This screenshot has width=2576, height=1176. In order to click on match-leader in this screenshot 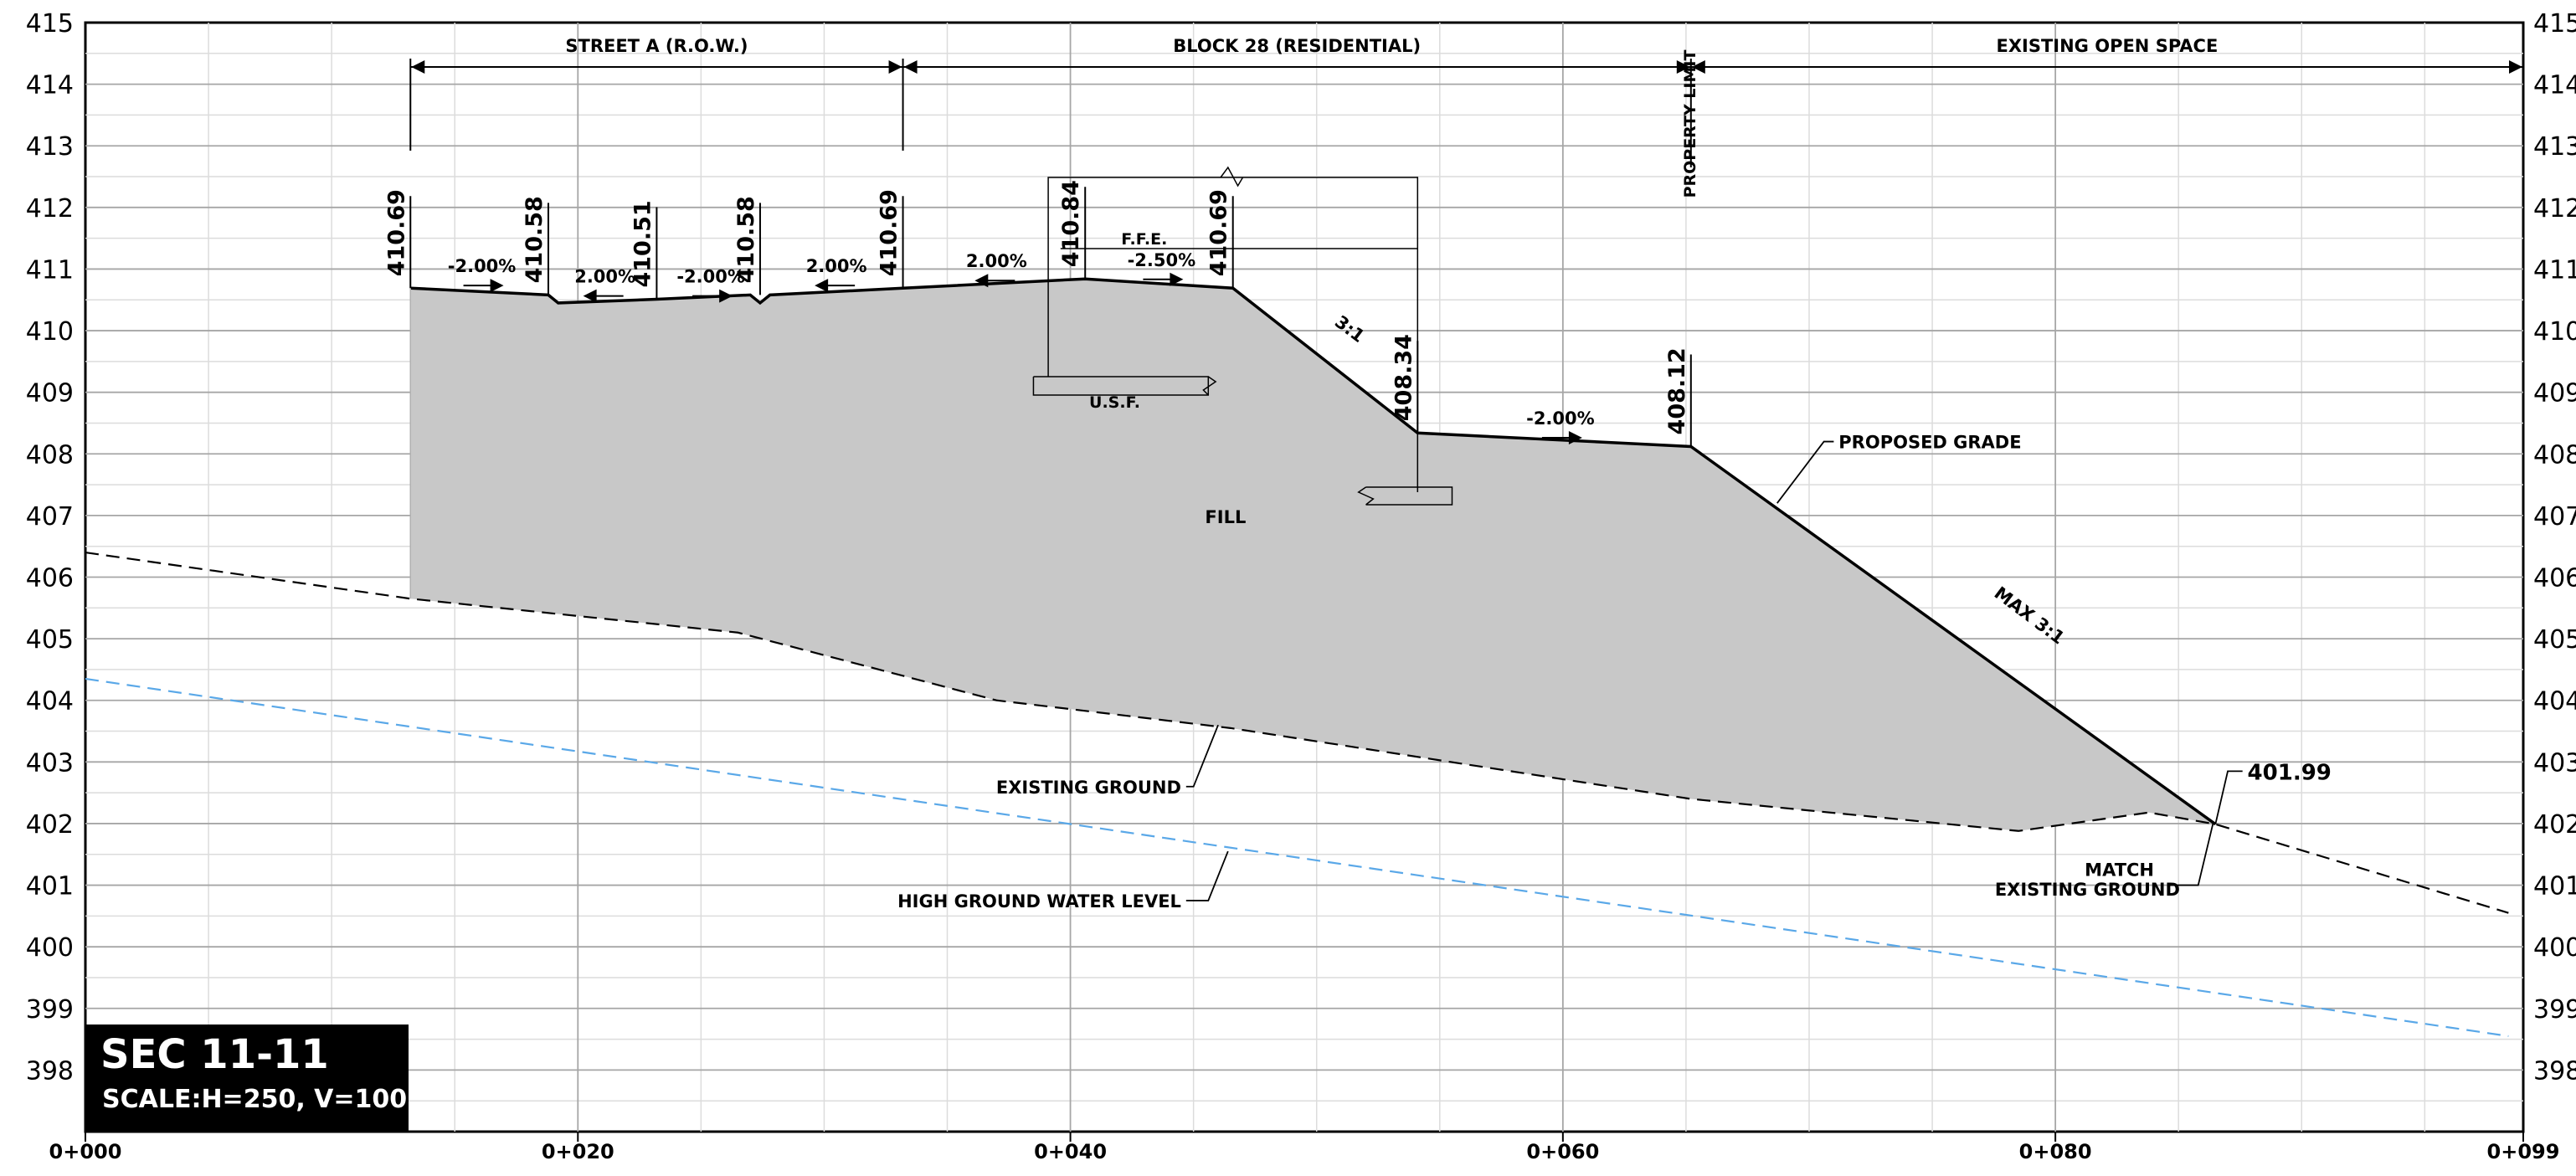, I will do `click(2191, 854)`.